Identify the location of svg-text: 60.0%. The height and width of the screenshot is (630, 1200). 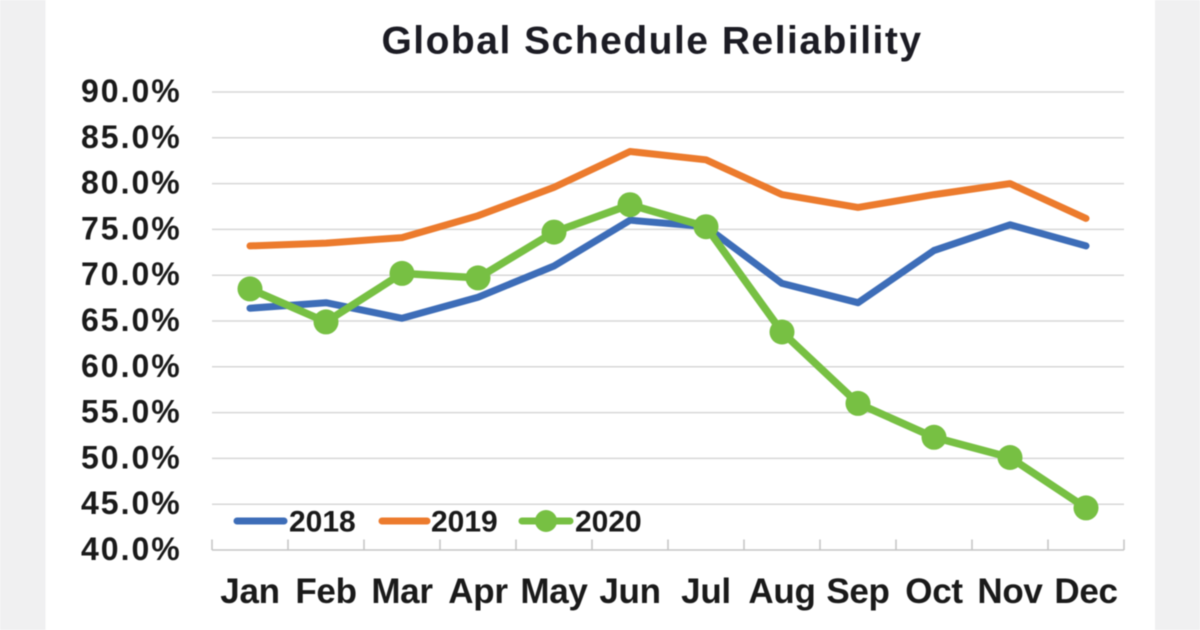
(131, 366).